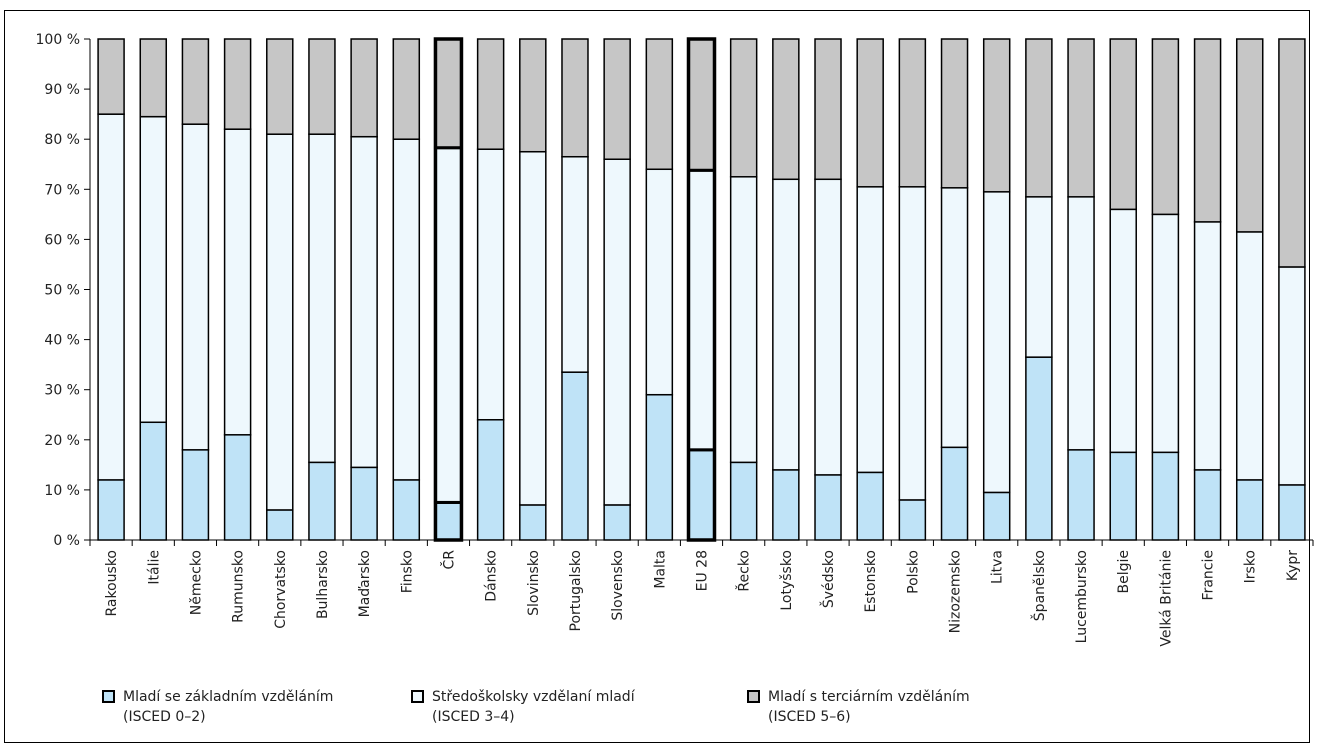 The width and height of the screenshot is (1318, 751). I want to click on legend-item-basic: Mladí se základním vzděláním (ISCED 0–2), so click(217, 707).